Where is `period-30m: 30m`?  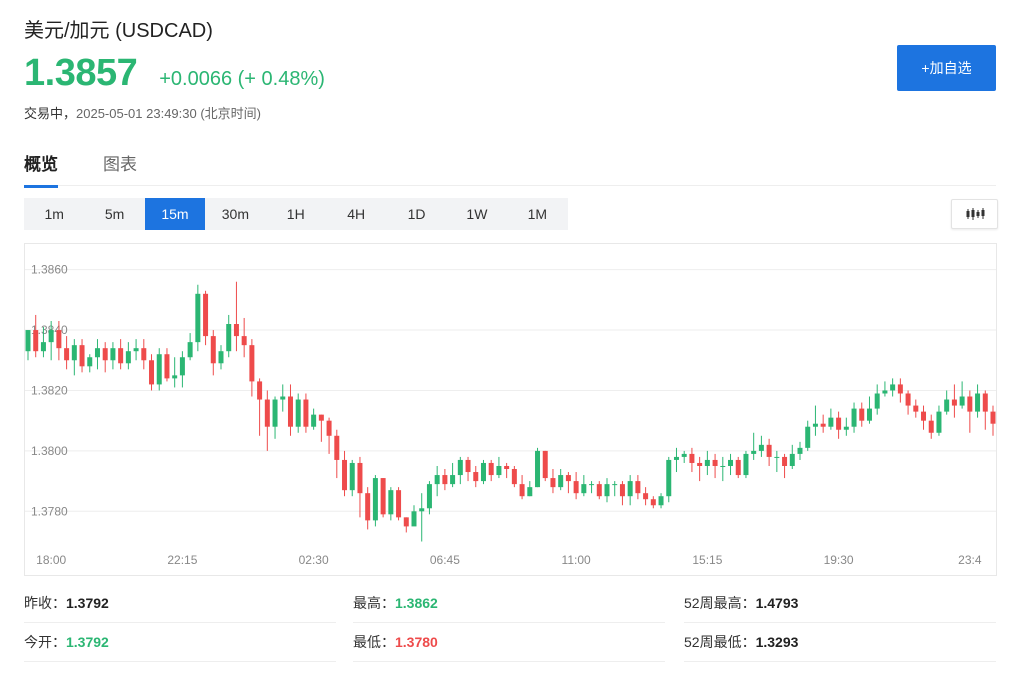
period-30m: 30m is located at coordinates (235, 214).